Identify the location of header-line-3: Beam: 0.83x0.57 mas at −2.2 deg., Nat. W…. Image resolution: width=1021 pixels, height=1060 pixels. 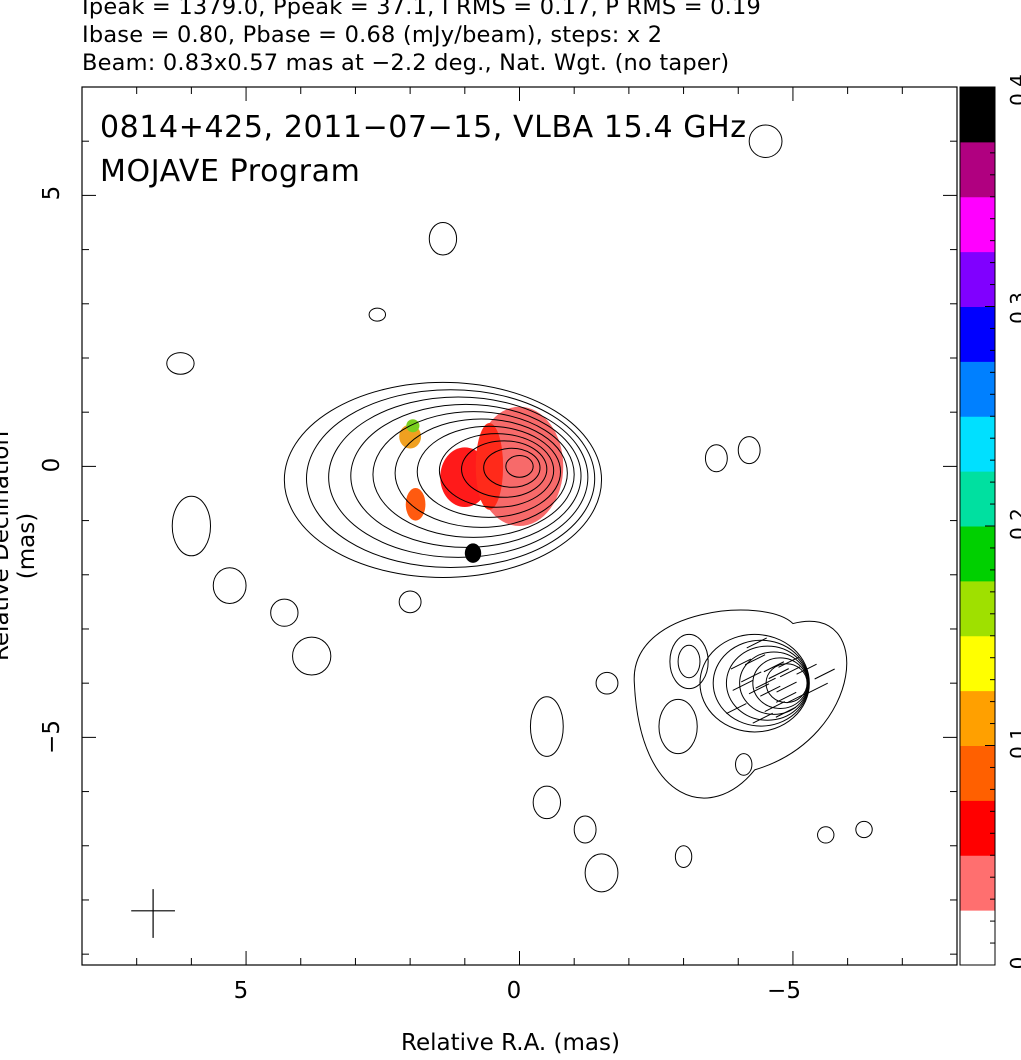
(406, 63).